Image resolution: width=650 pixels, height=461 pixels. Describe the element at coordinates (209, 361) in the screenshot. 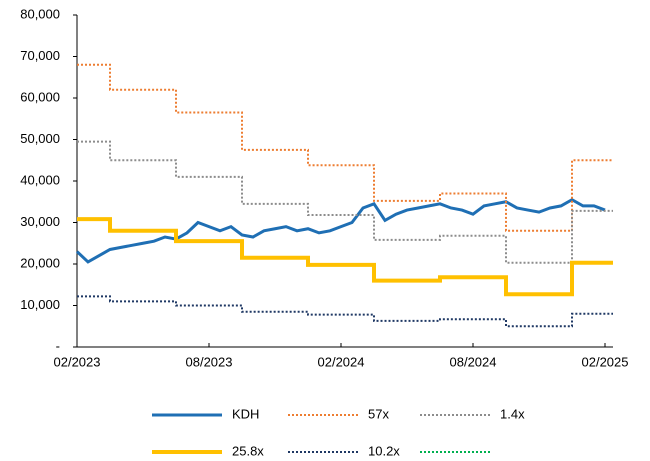

I see `x-tick-label: 08/2023` at that location.